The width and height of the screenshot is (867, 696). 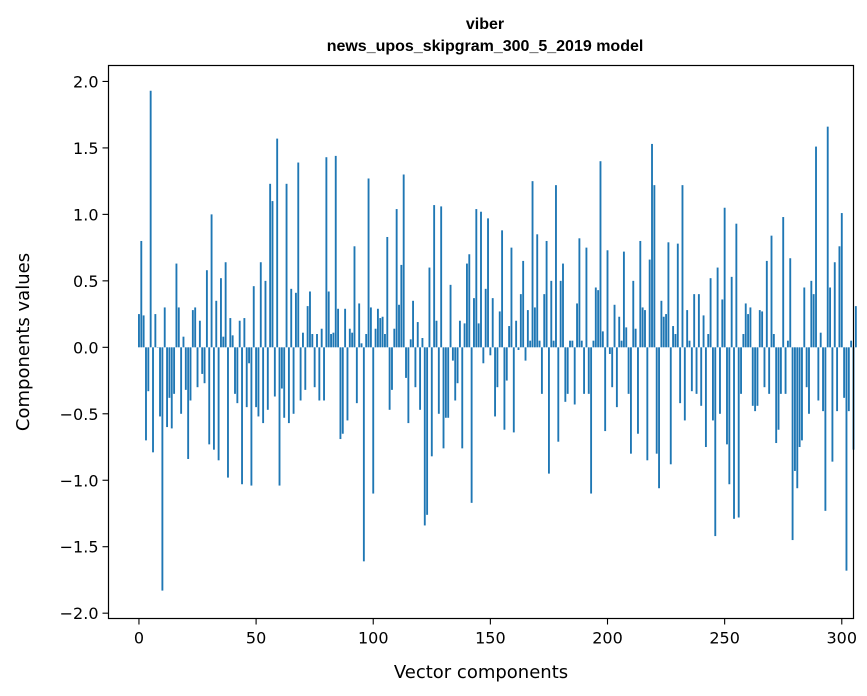 I want to click on x-tick-label: 200, so click(x=607, y=638).